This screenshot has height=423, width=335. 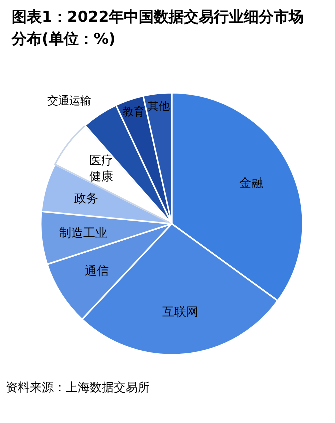 What do you see at coordinates (96, 271) in the screenshot?
I see `slice-label: 通信` at bounding box center [96, 271].